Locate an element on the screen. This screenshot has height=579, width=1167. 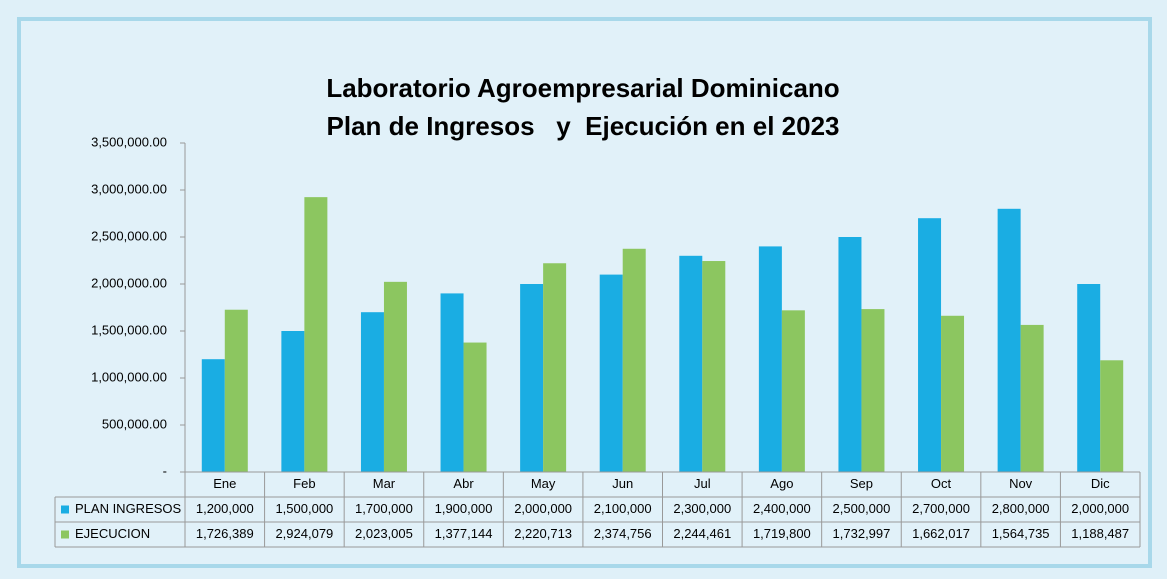
x-tick-label: Ago is located at coordinates (781, 483).